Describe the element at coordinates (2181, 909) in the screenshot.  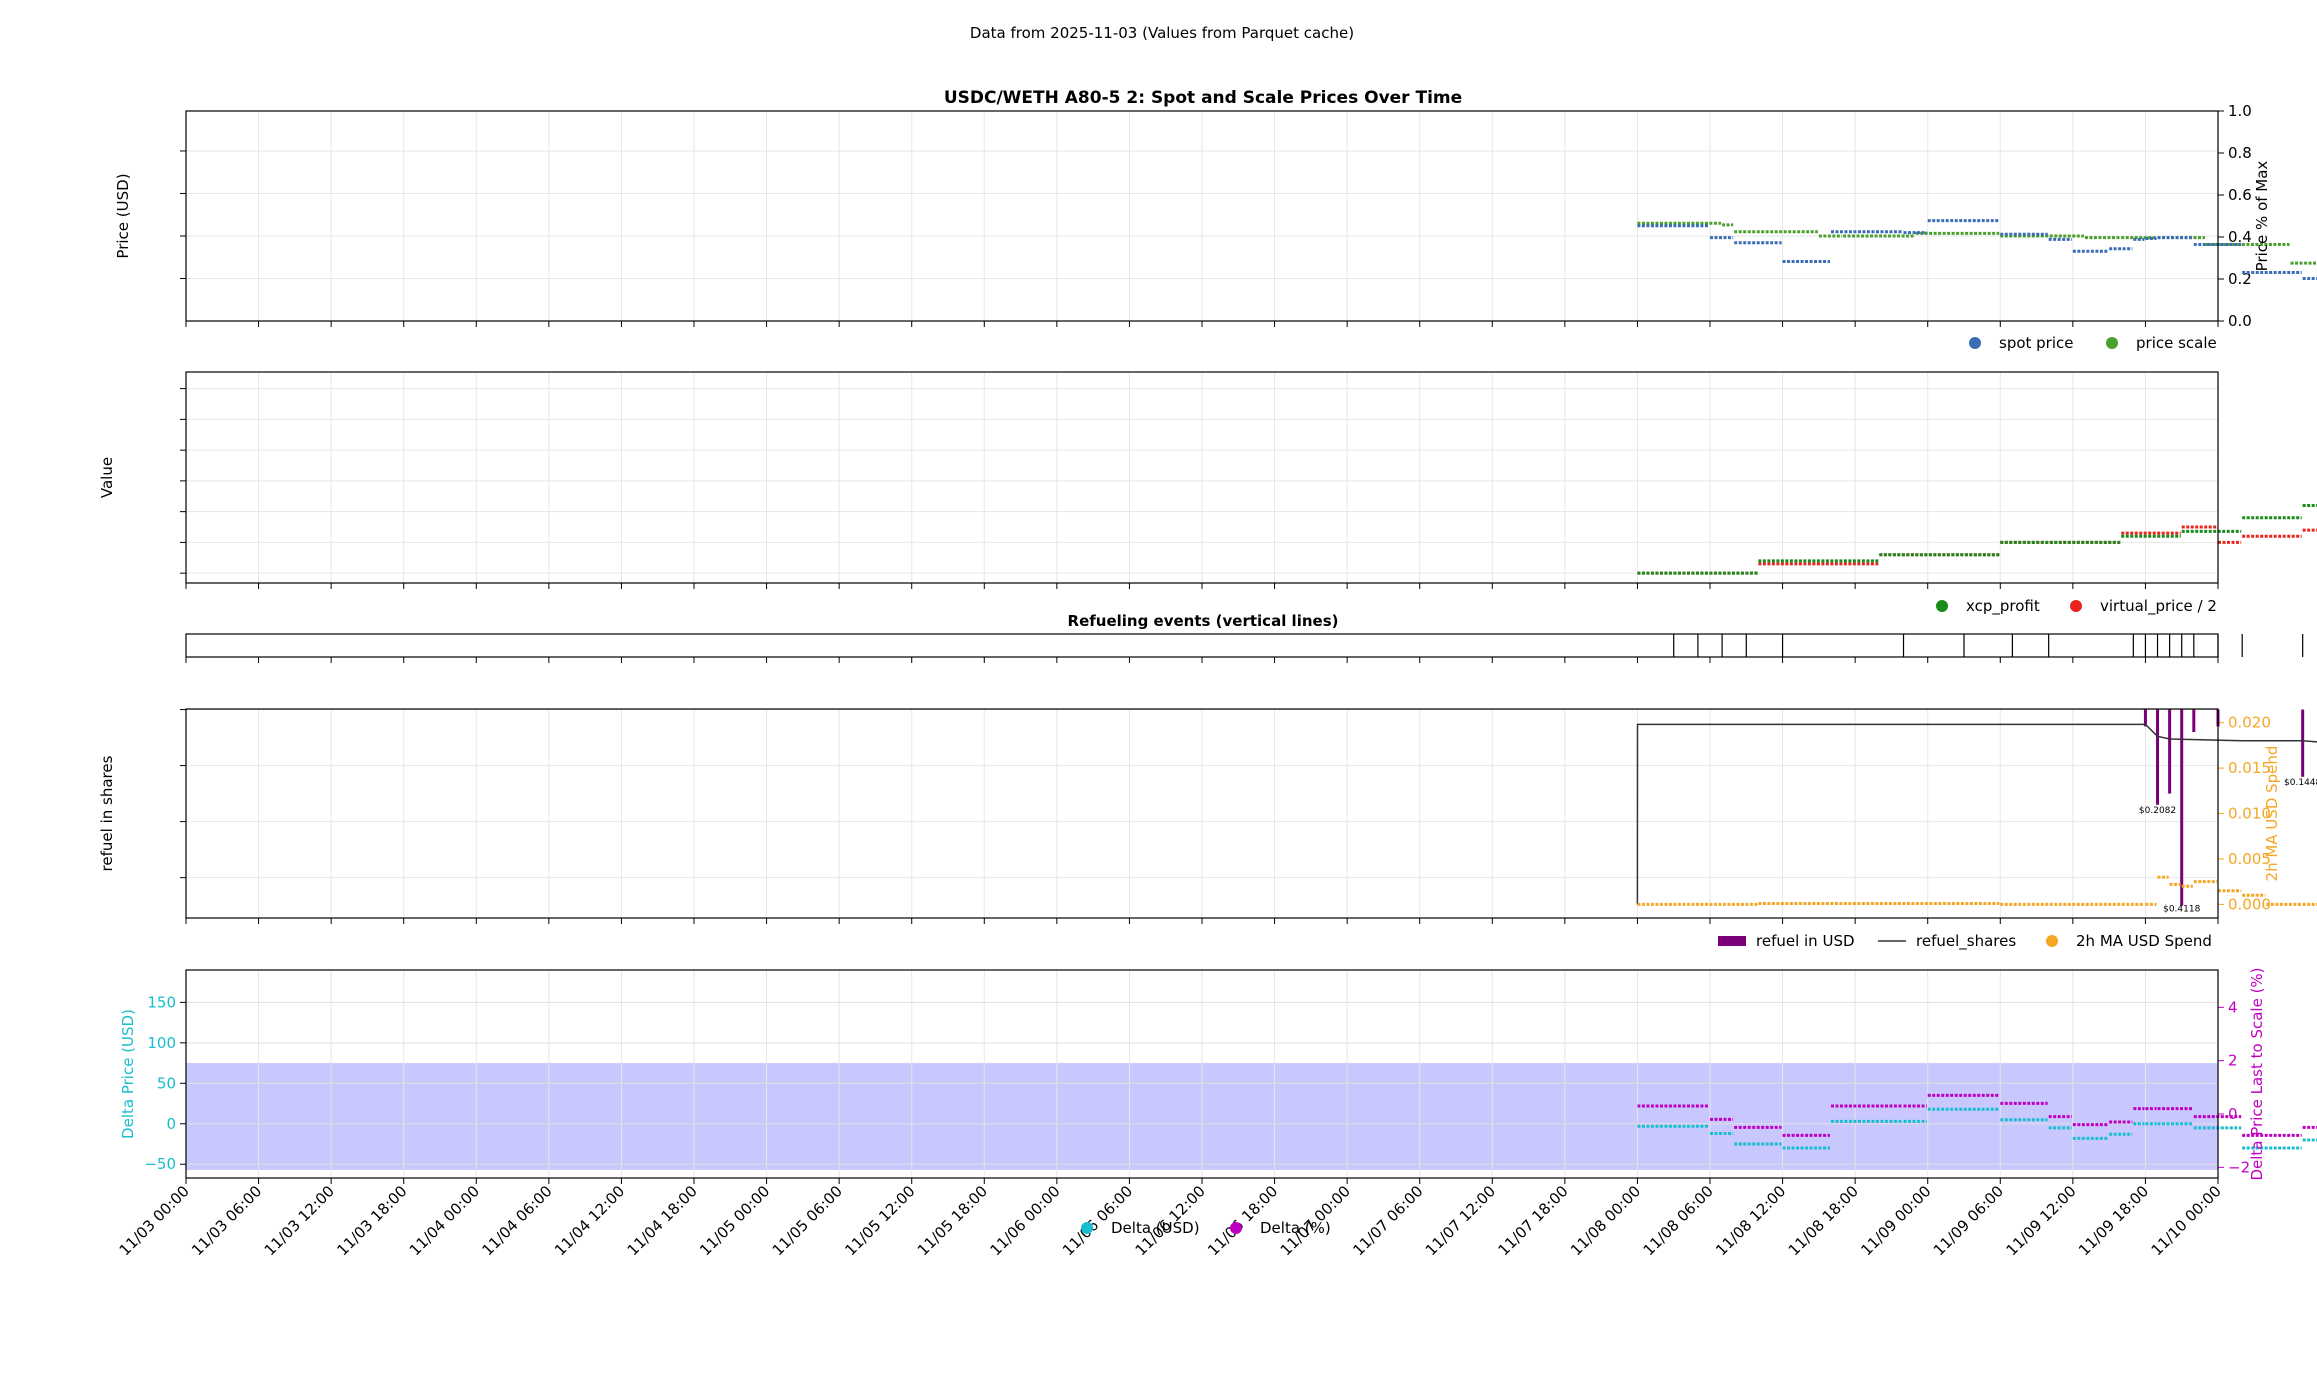
I see `refuel-annotation: $0.4118` at that location.